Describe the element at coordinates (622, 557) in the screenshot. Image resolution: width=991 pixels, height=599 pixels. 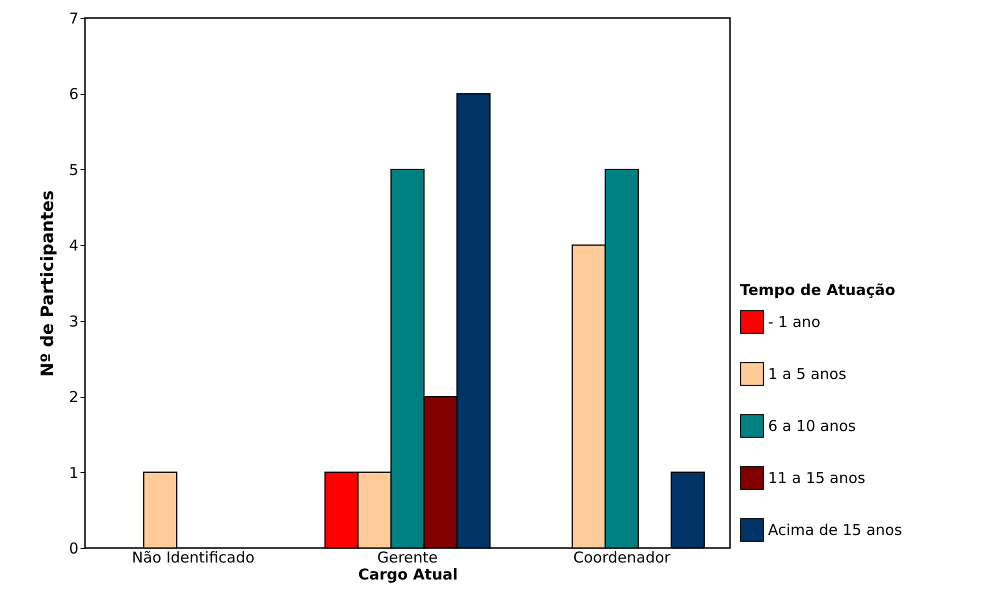
I see `x-tick-label: Coordenador` at that location.